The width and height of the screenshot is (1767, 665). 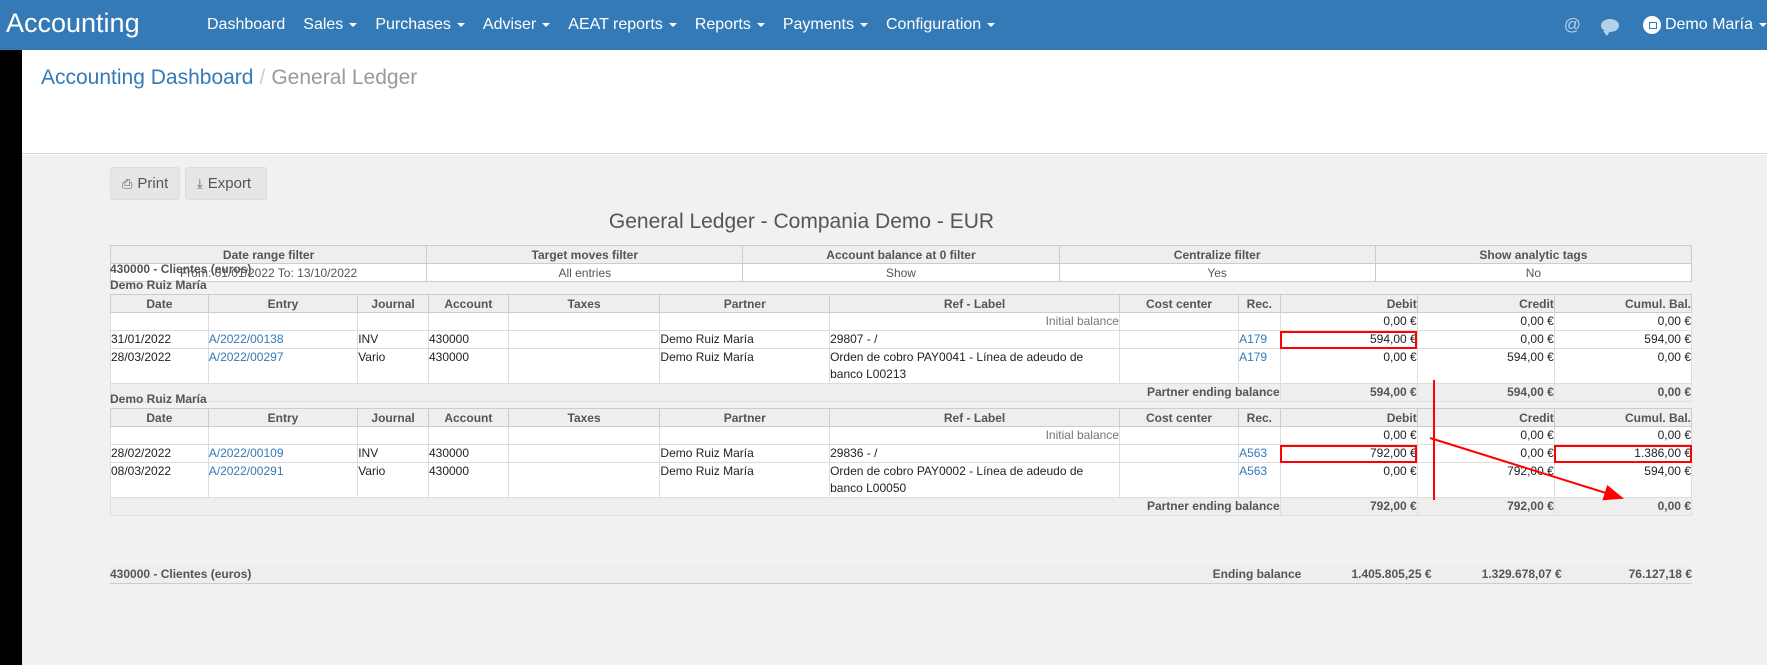 I want to click on chat-icon, so click(x=1609, y=27).